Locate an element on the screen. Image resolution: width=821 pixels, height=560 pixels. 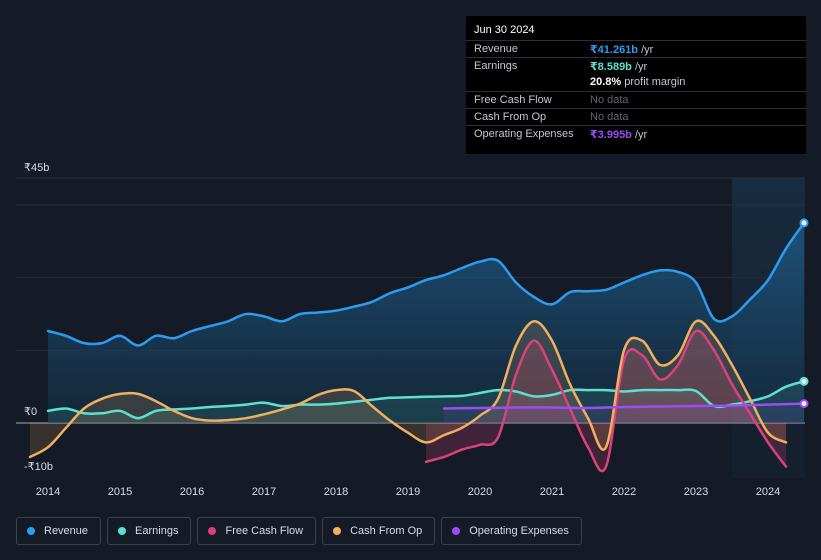
legend-revenue-label: Revenue is located at coordinates (66, 531).